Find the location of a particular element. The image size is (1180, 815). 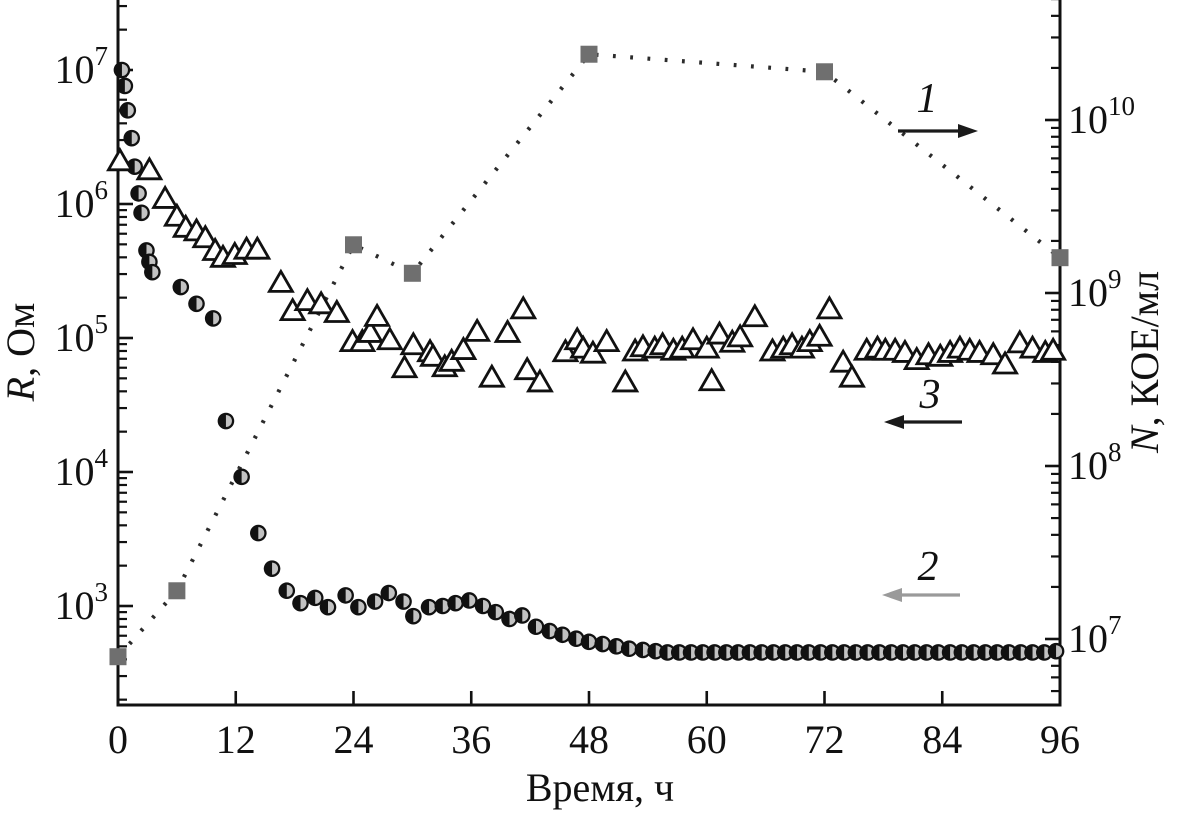

x-tick-label-48: 48 is located at coordinates (589, 739).